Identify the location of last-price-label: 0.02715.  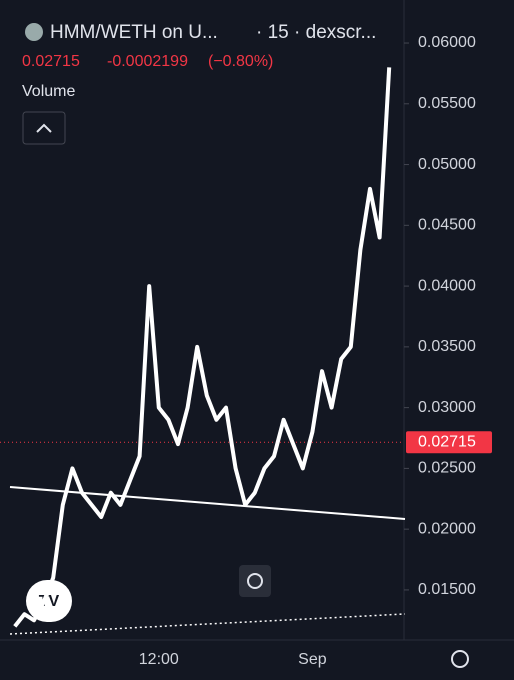
(447, 441).